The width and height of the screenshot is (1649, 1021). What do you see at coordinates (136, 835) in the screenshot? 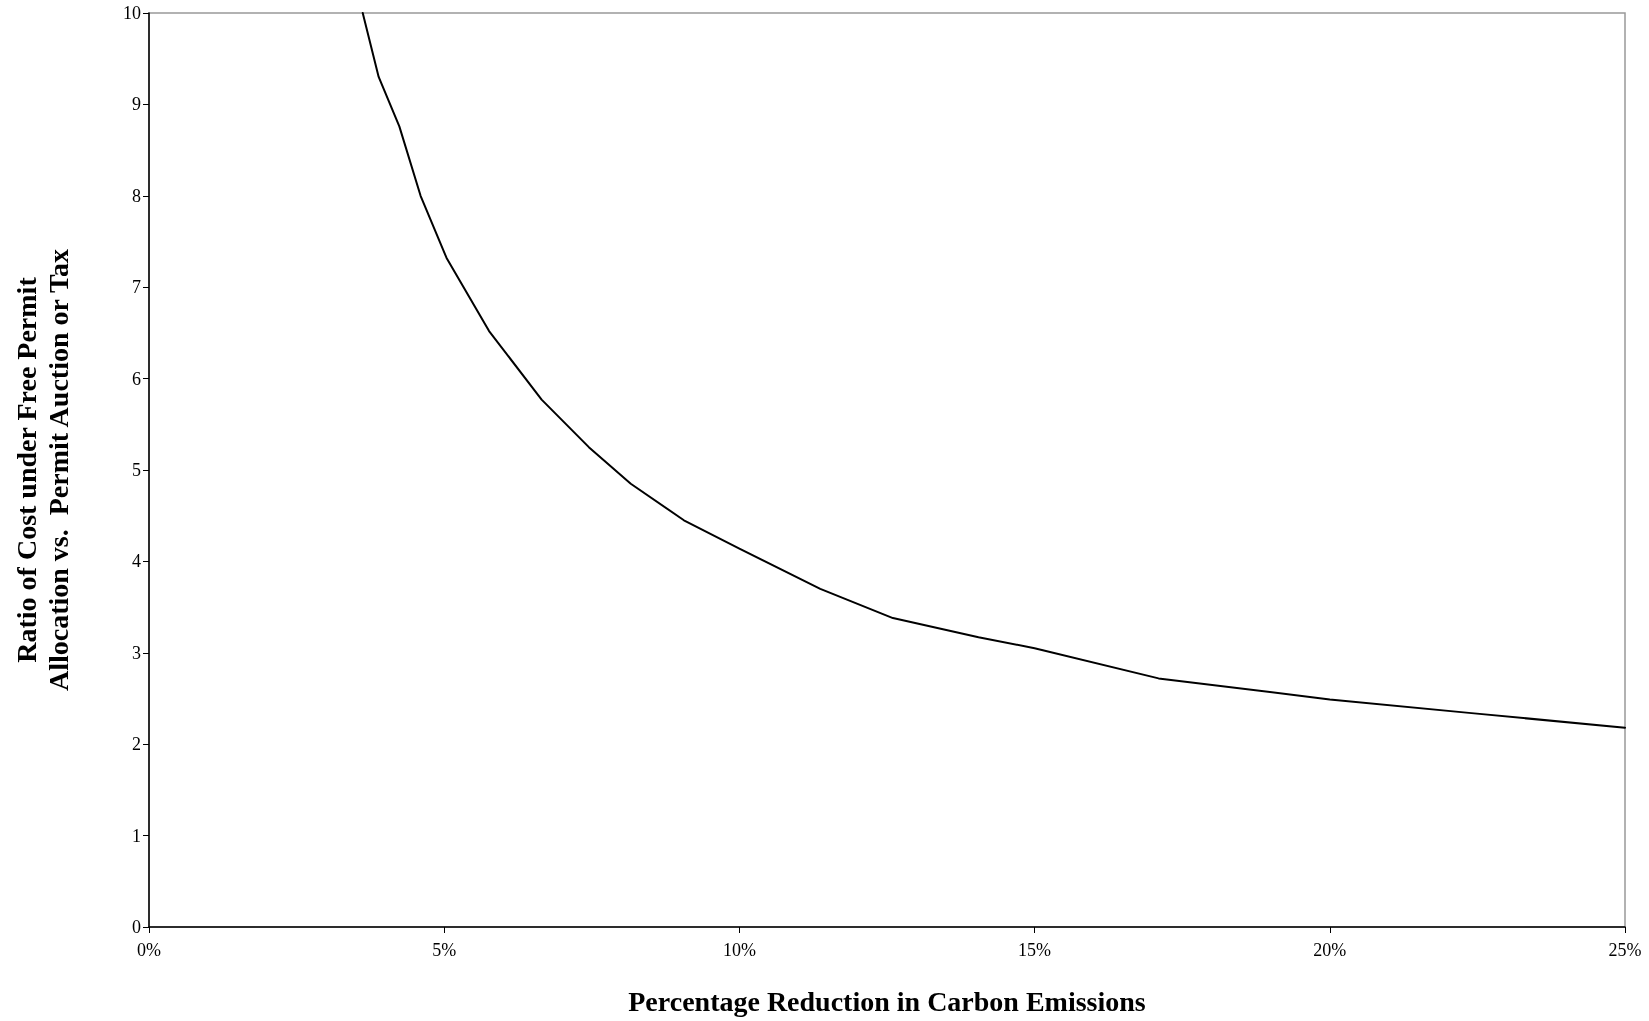
I see `y-tick-label: 1` at bounding box center [136, 835].